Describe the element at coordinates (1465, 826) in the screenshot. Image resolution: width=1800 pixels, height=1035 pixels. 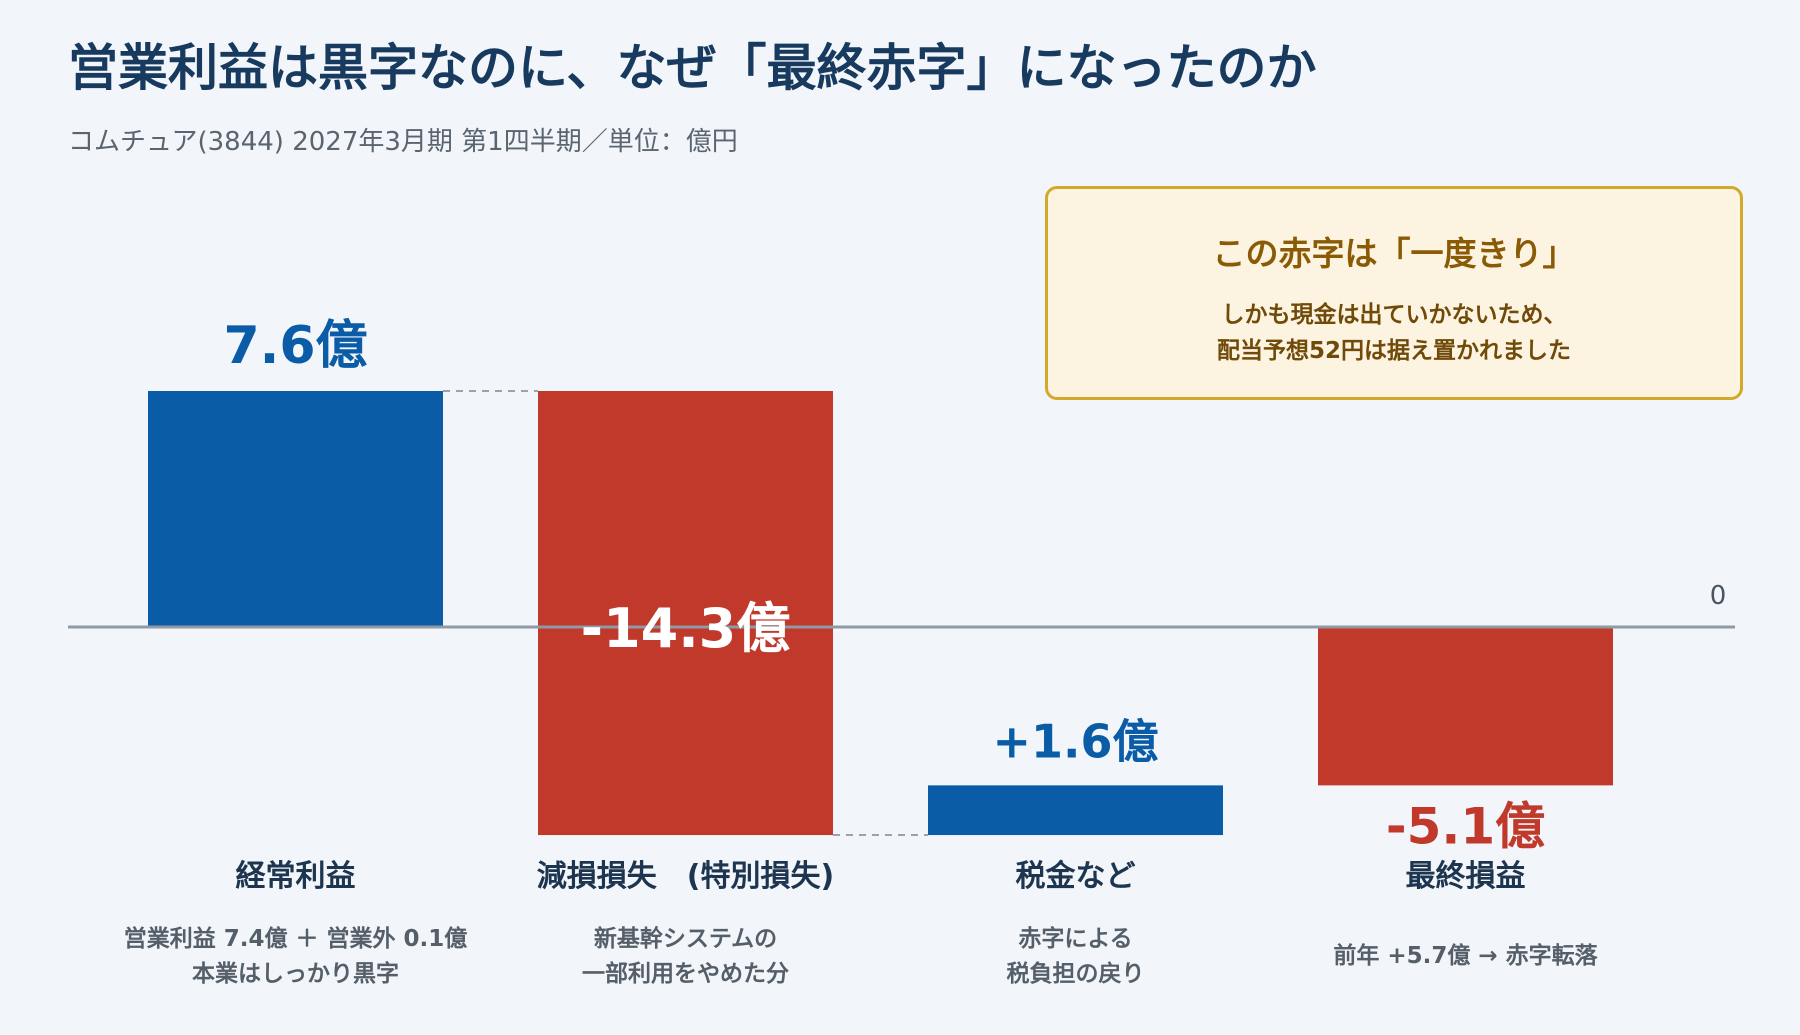
I see `value-label-4: -5.1億` at that location.